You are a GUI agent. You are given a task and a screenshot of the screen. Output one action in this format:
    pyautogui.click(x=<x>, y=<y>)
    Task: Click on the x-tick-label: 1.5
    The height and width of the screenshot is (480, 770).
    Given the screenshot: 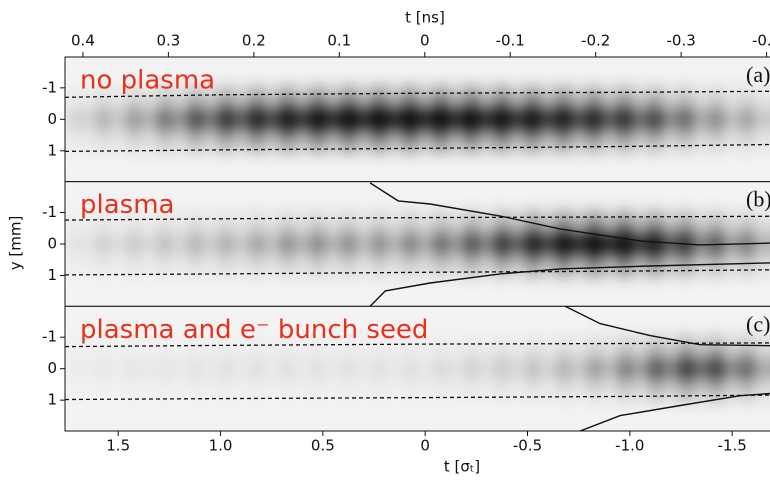 What is the action you would take?
    pyautogui.click(x=118, y=446)
    